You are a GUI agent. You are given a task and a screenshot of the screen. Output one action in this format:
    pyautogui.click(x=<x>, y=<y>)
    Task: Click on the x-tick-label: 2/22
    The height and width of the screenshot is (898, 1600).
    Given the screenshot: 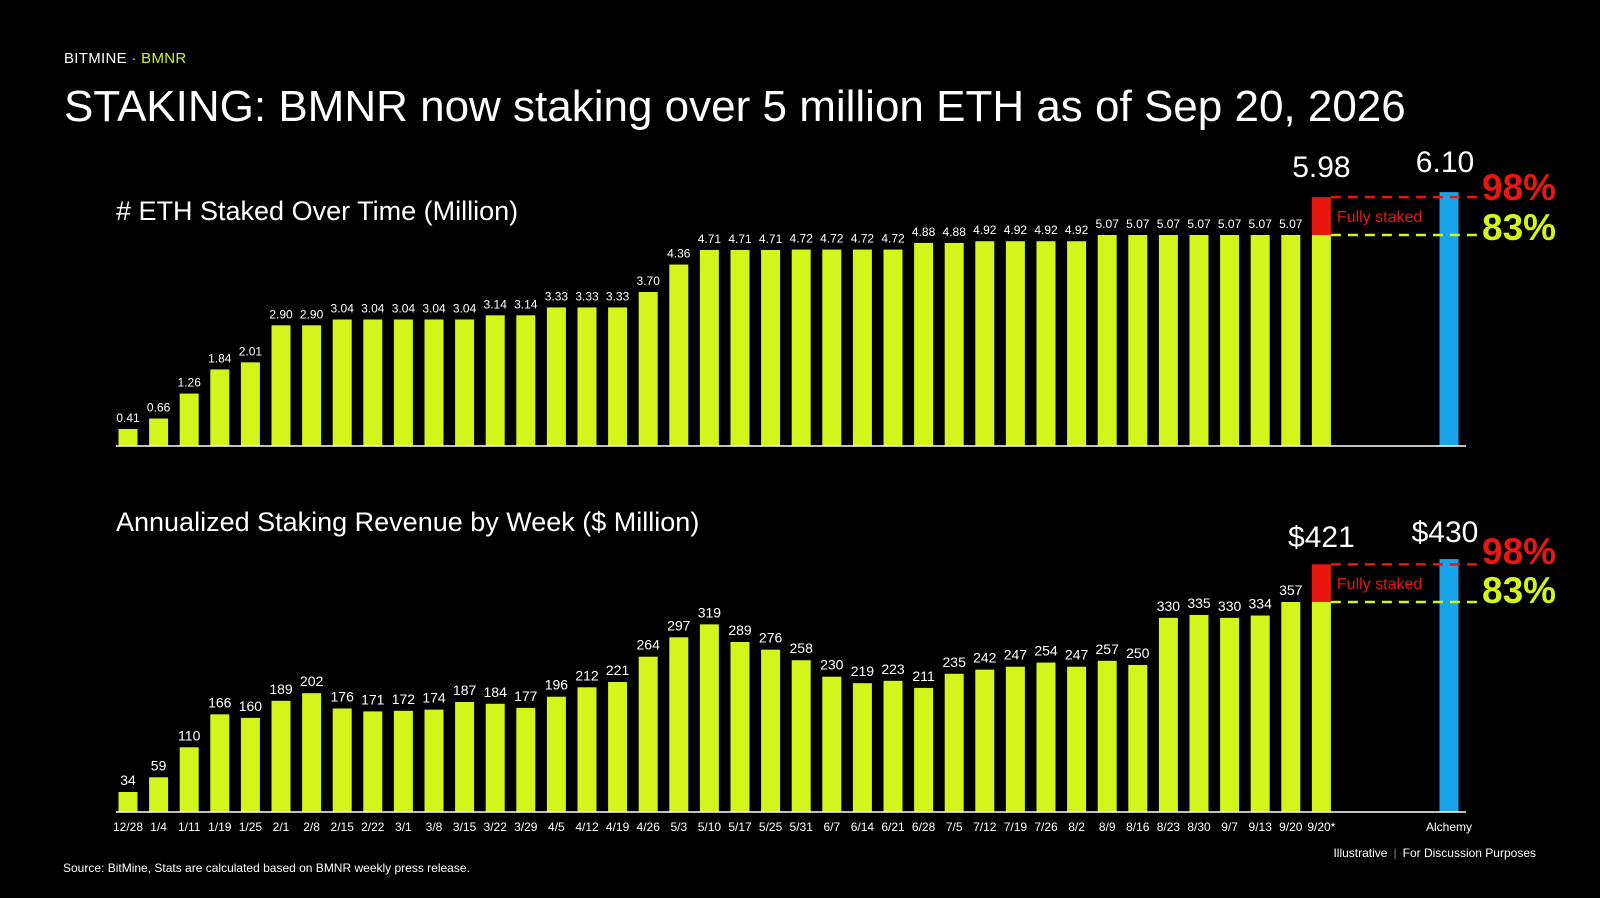 What is the action you would take?
    pyautogui.click(x=373, y=827)
    